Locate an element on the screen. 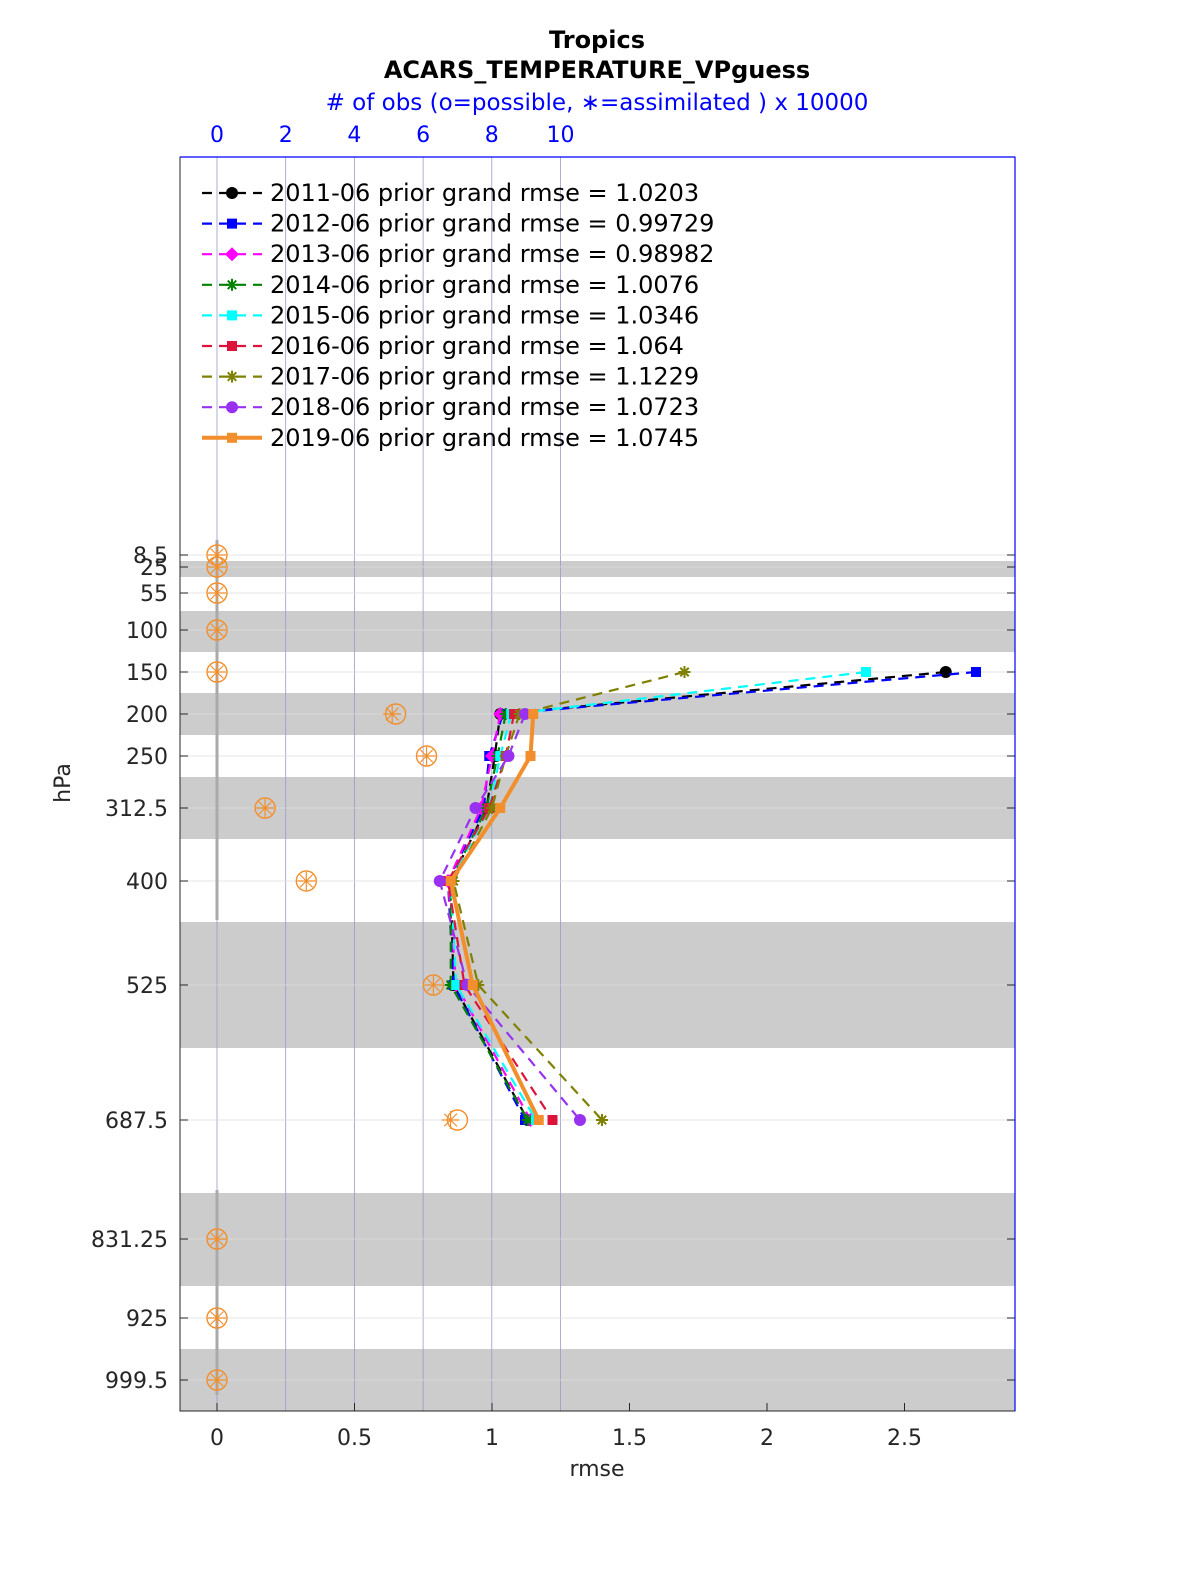 Image resolution: width=1200 pixels, height=1575 pixels. y-tick-label: 55 is located at coordinates (154, 594).